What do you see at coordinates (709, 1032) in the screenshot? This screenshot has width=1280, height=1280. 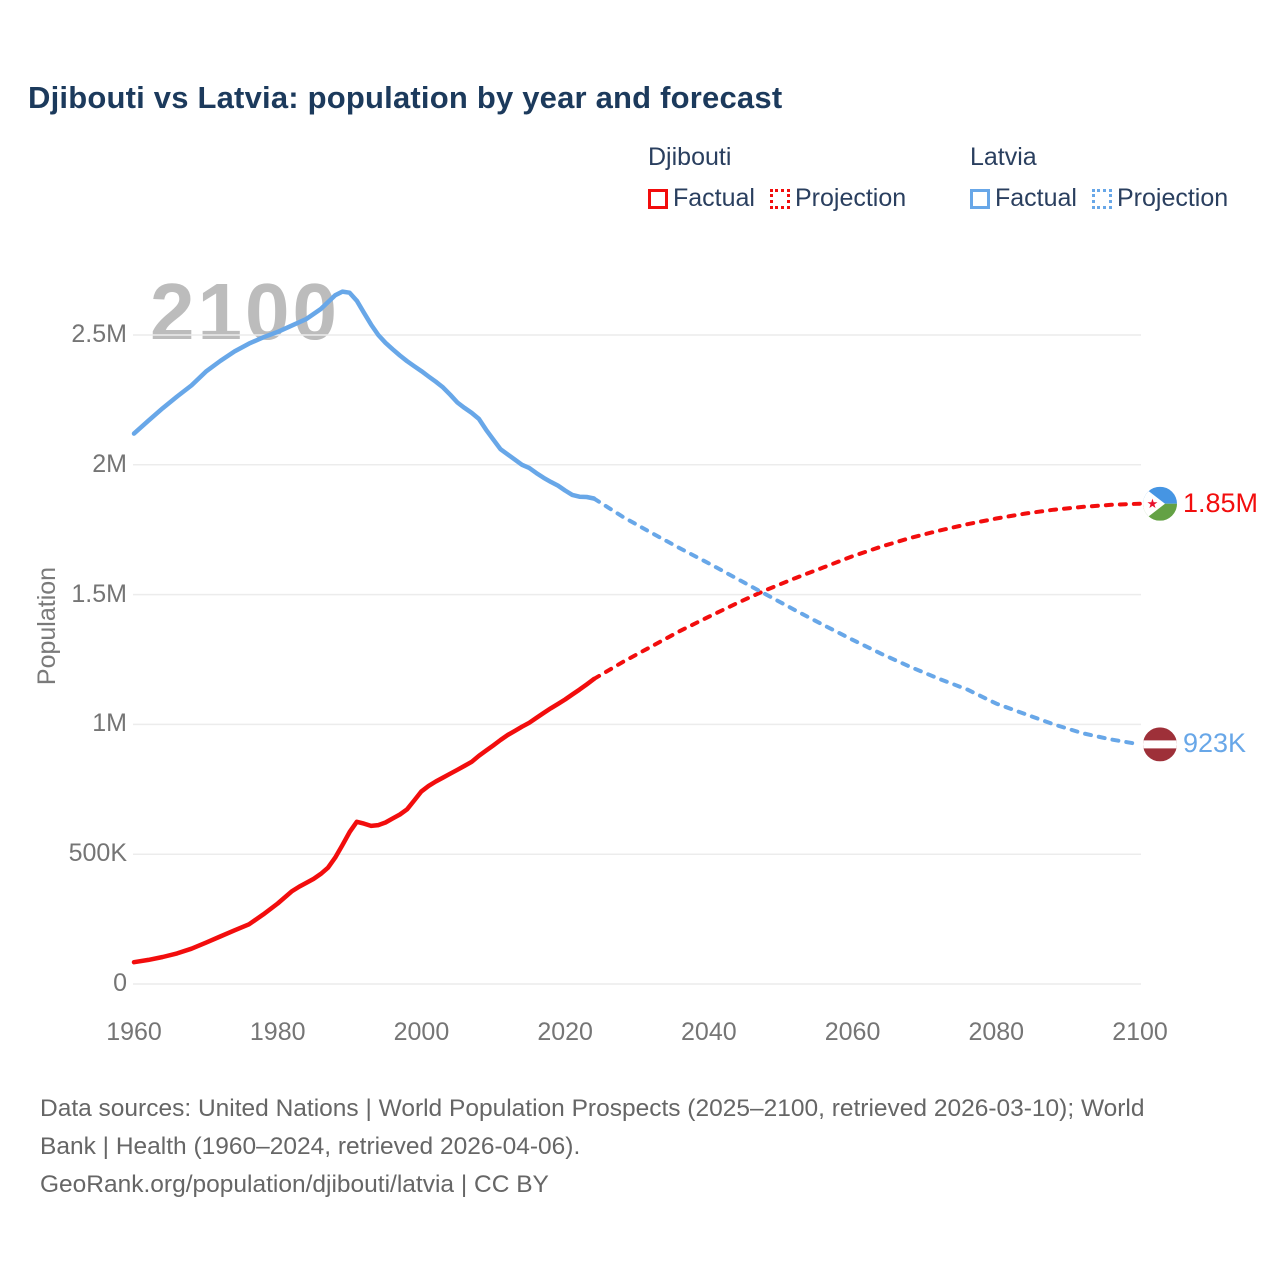 I see `x-tick-label: 2040` at bounding box center [709, 1032].